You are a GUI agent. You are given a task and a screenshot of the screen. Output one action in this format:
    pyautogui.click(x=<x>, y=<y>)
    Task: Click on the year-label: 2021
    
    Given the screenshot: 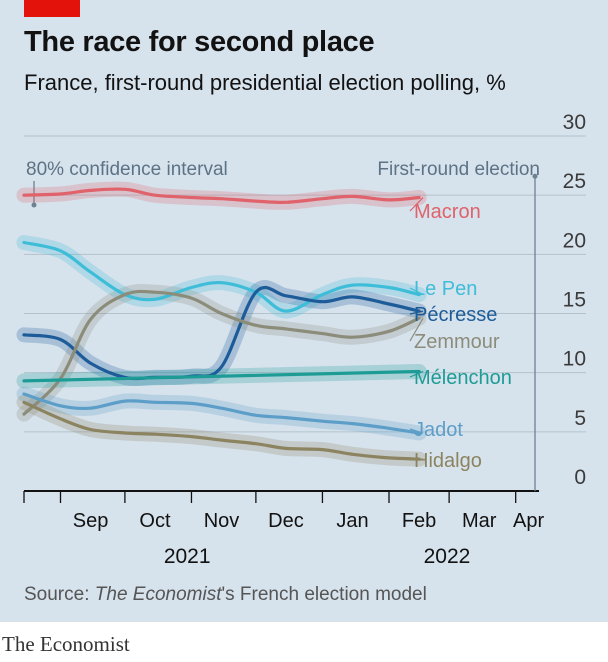 What is the action you would take?
    pyautogui.click(x=187, y=556)
    